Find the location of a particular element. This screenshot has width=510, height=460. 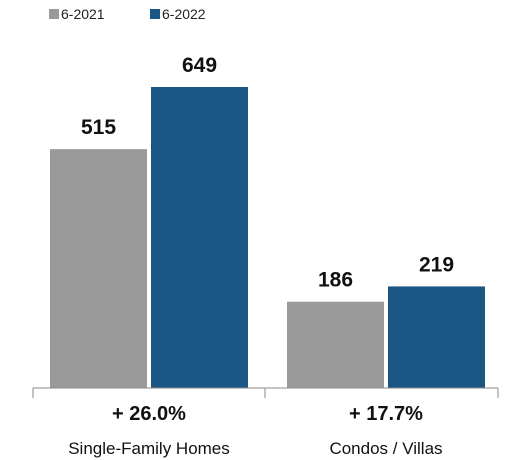

value-label-condos-villas-6-2021: 186 is located at coordinates (335, 280).